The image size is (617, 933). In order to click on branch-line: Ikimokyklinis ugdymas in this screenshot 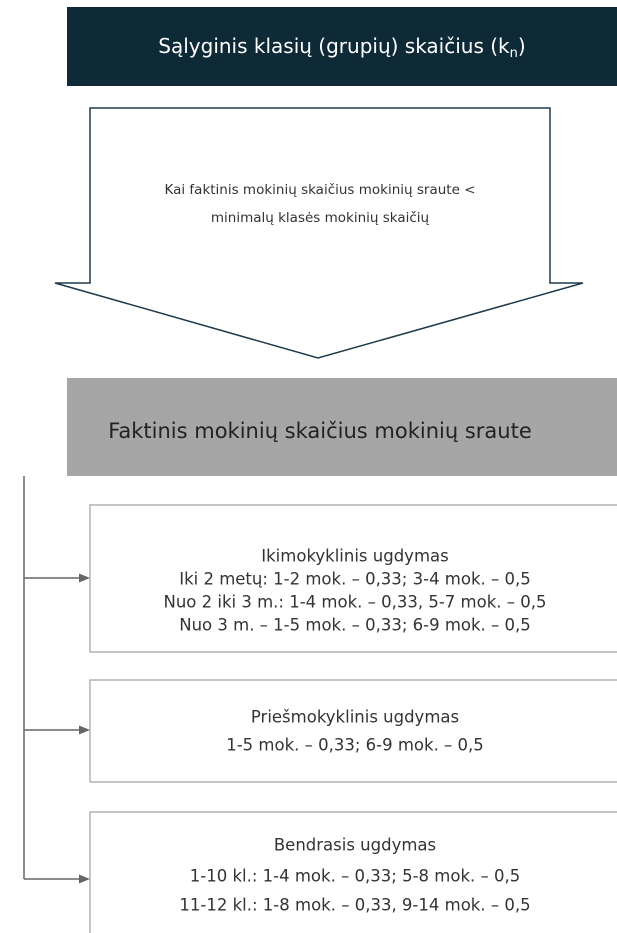, I will do `click(354, 556)`.